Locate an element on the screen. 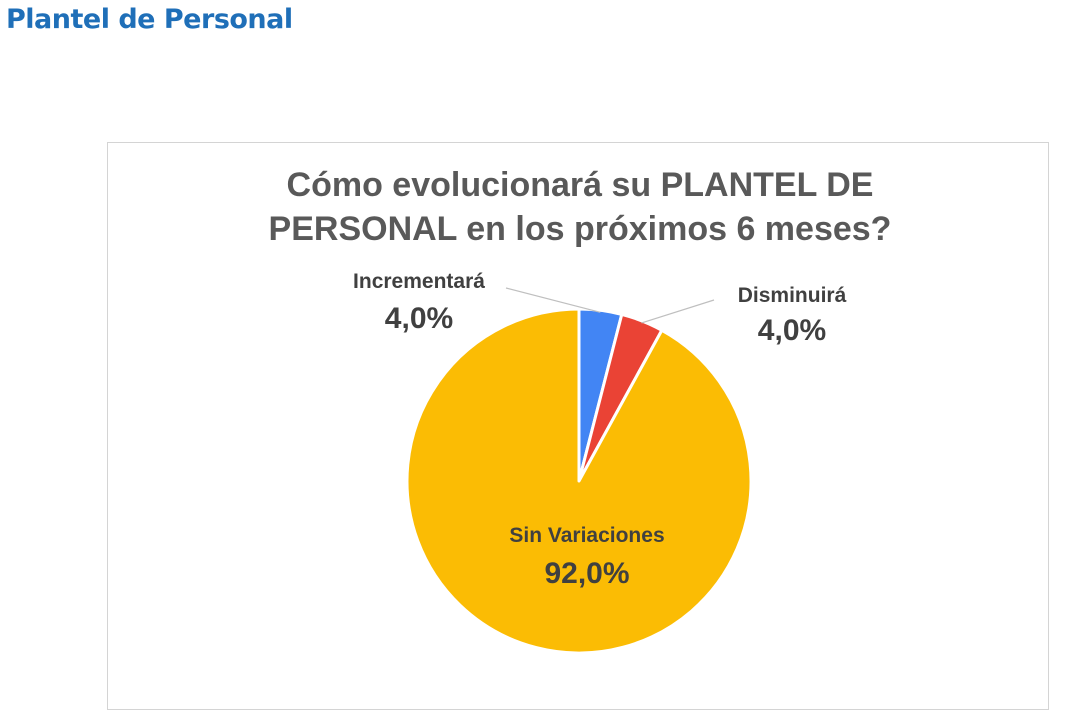 This screenshot has width=1065, height=720. page-heading: Plantel de Personal is located at coordinates (149, 19).